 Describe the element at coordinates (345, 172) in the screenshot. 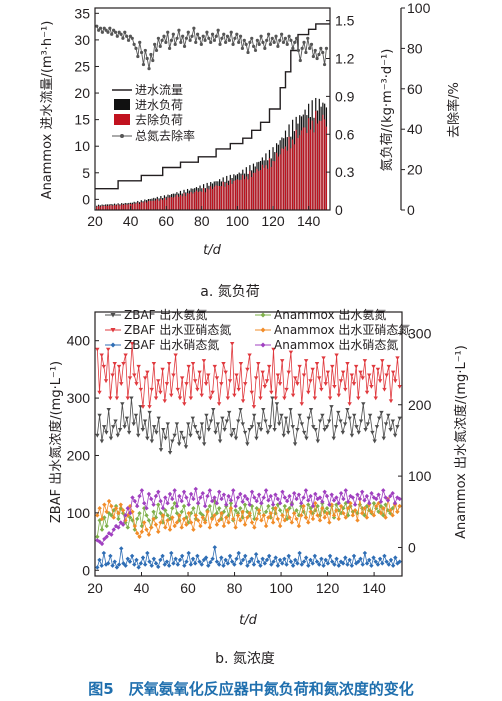

I see `right1-tick-label: 0.3` at that location.